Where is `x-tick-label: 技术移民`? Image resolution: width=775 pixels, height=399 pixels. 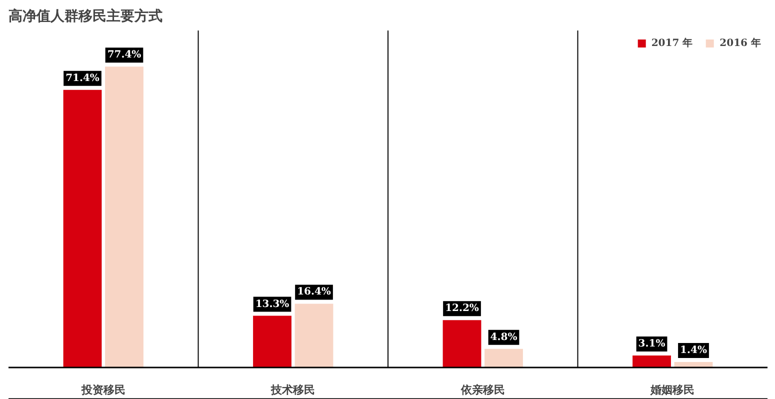 x-tick-label: 技术移民 is located at coordinates (293, 390).